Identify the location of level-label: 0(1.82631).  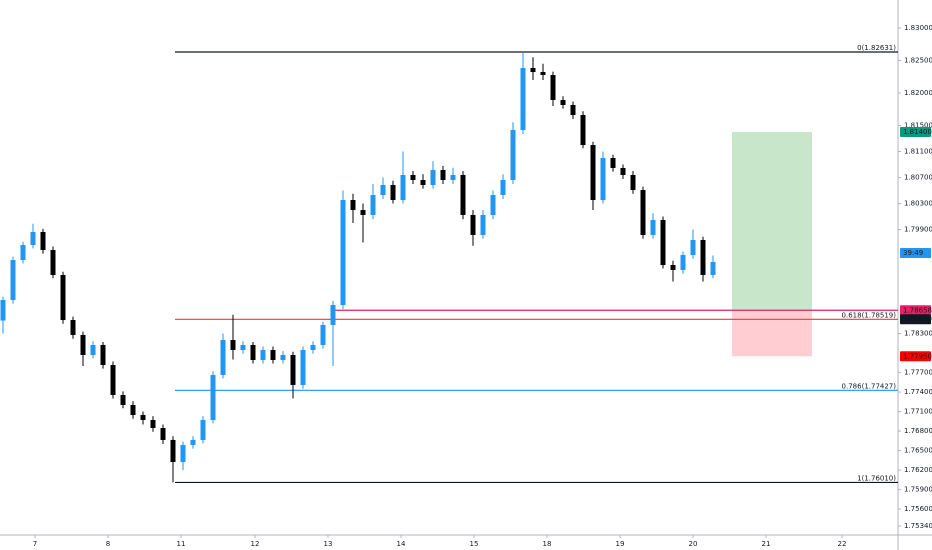
(876, 48).